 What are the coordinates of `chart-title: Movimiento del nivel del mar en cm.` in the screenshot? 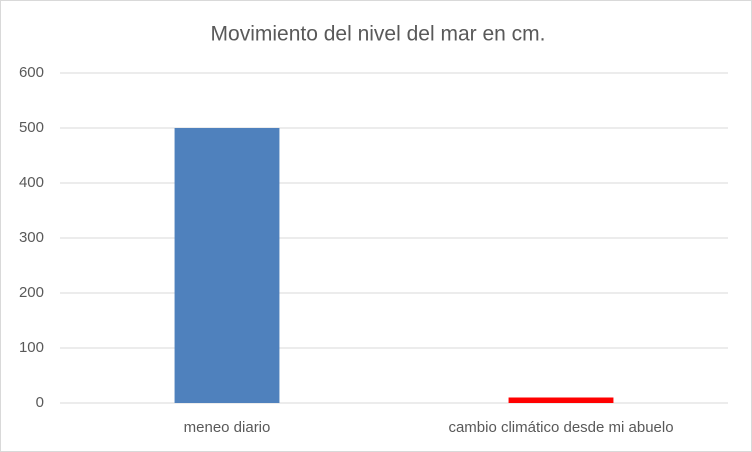 It's located at (378, 34).